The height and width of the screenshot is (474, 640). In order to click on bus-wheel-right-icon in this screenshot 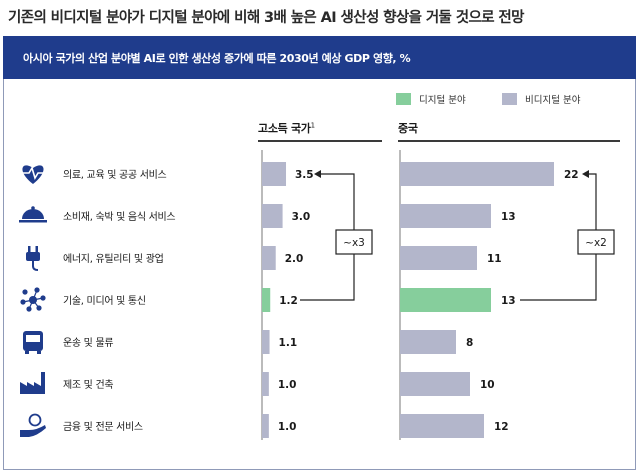, I will do `click(39, 352)`.